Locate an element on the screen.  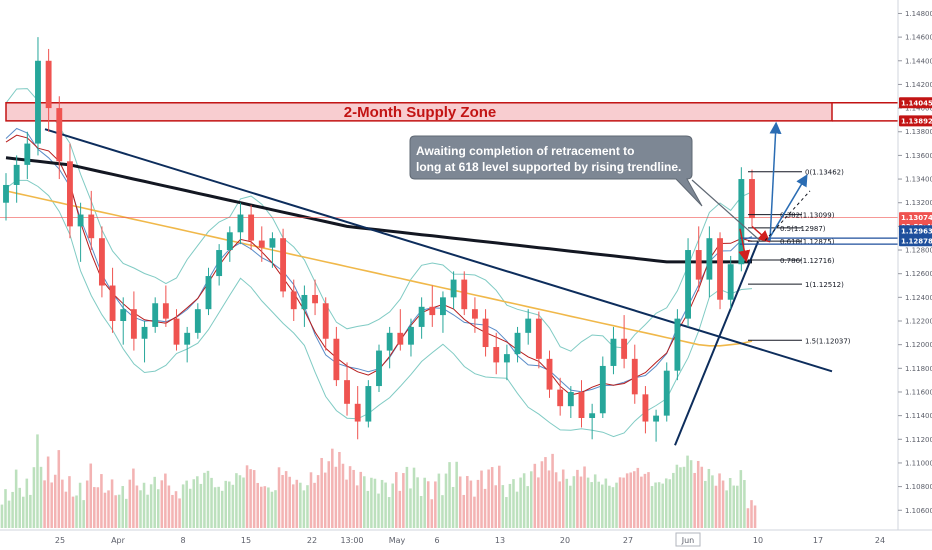
projection-arrows is located at coordinates (774, 192).